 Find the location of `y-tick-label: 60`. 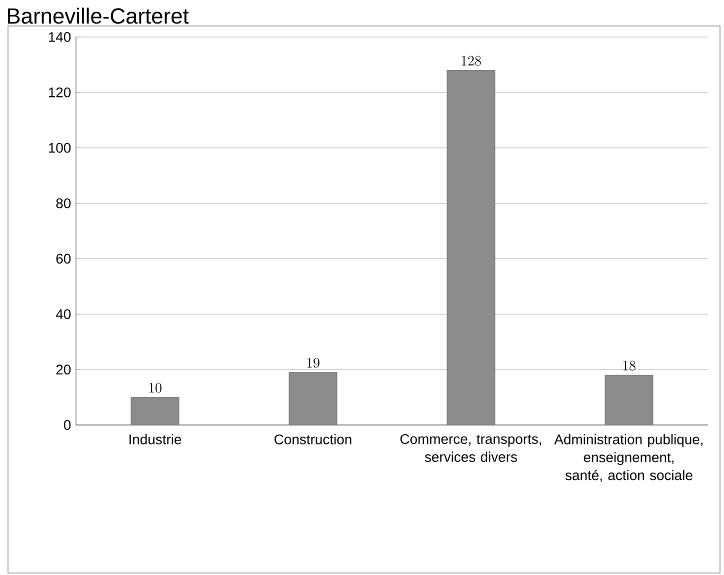

y-tick-label: 60 is located at coordinates (63, 259).